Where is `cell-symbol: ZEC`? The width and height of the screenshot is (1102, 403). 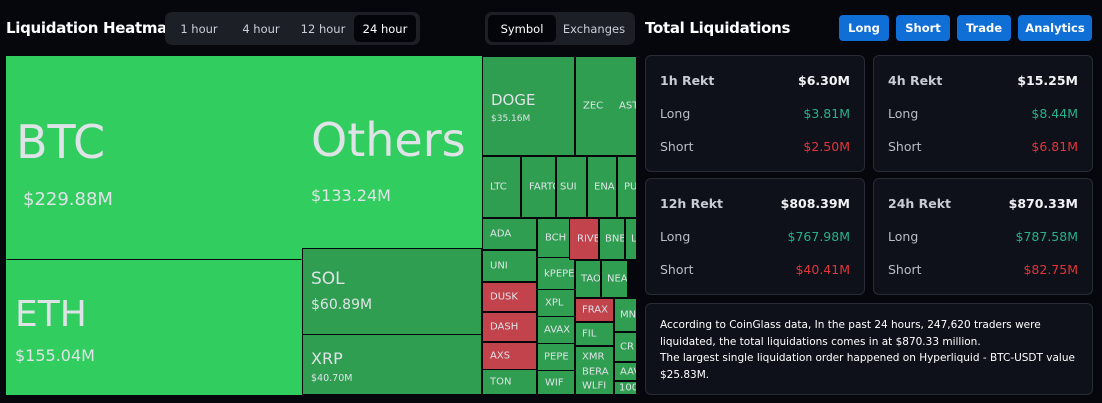
cell-symbol: ZEC is located at coordinates (593, 106).